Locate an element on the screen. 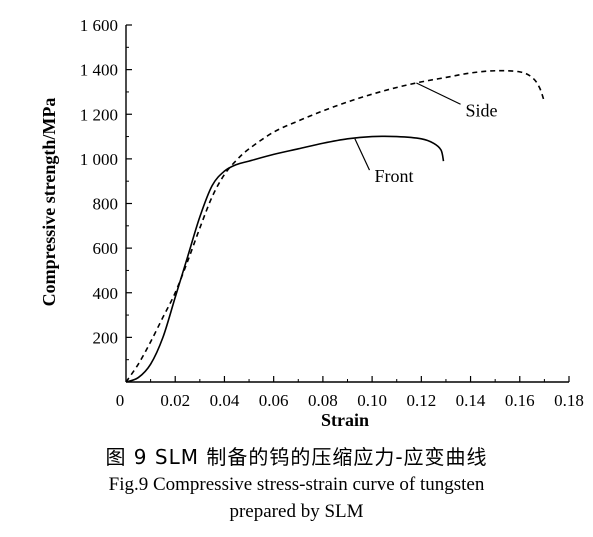 The height and width of the screenshot is (537, 593). x-tick-label: 0.06 is located at coordinates (274, 400).